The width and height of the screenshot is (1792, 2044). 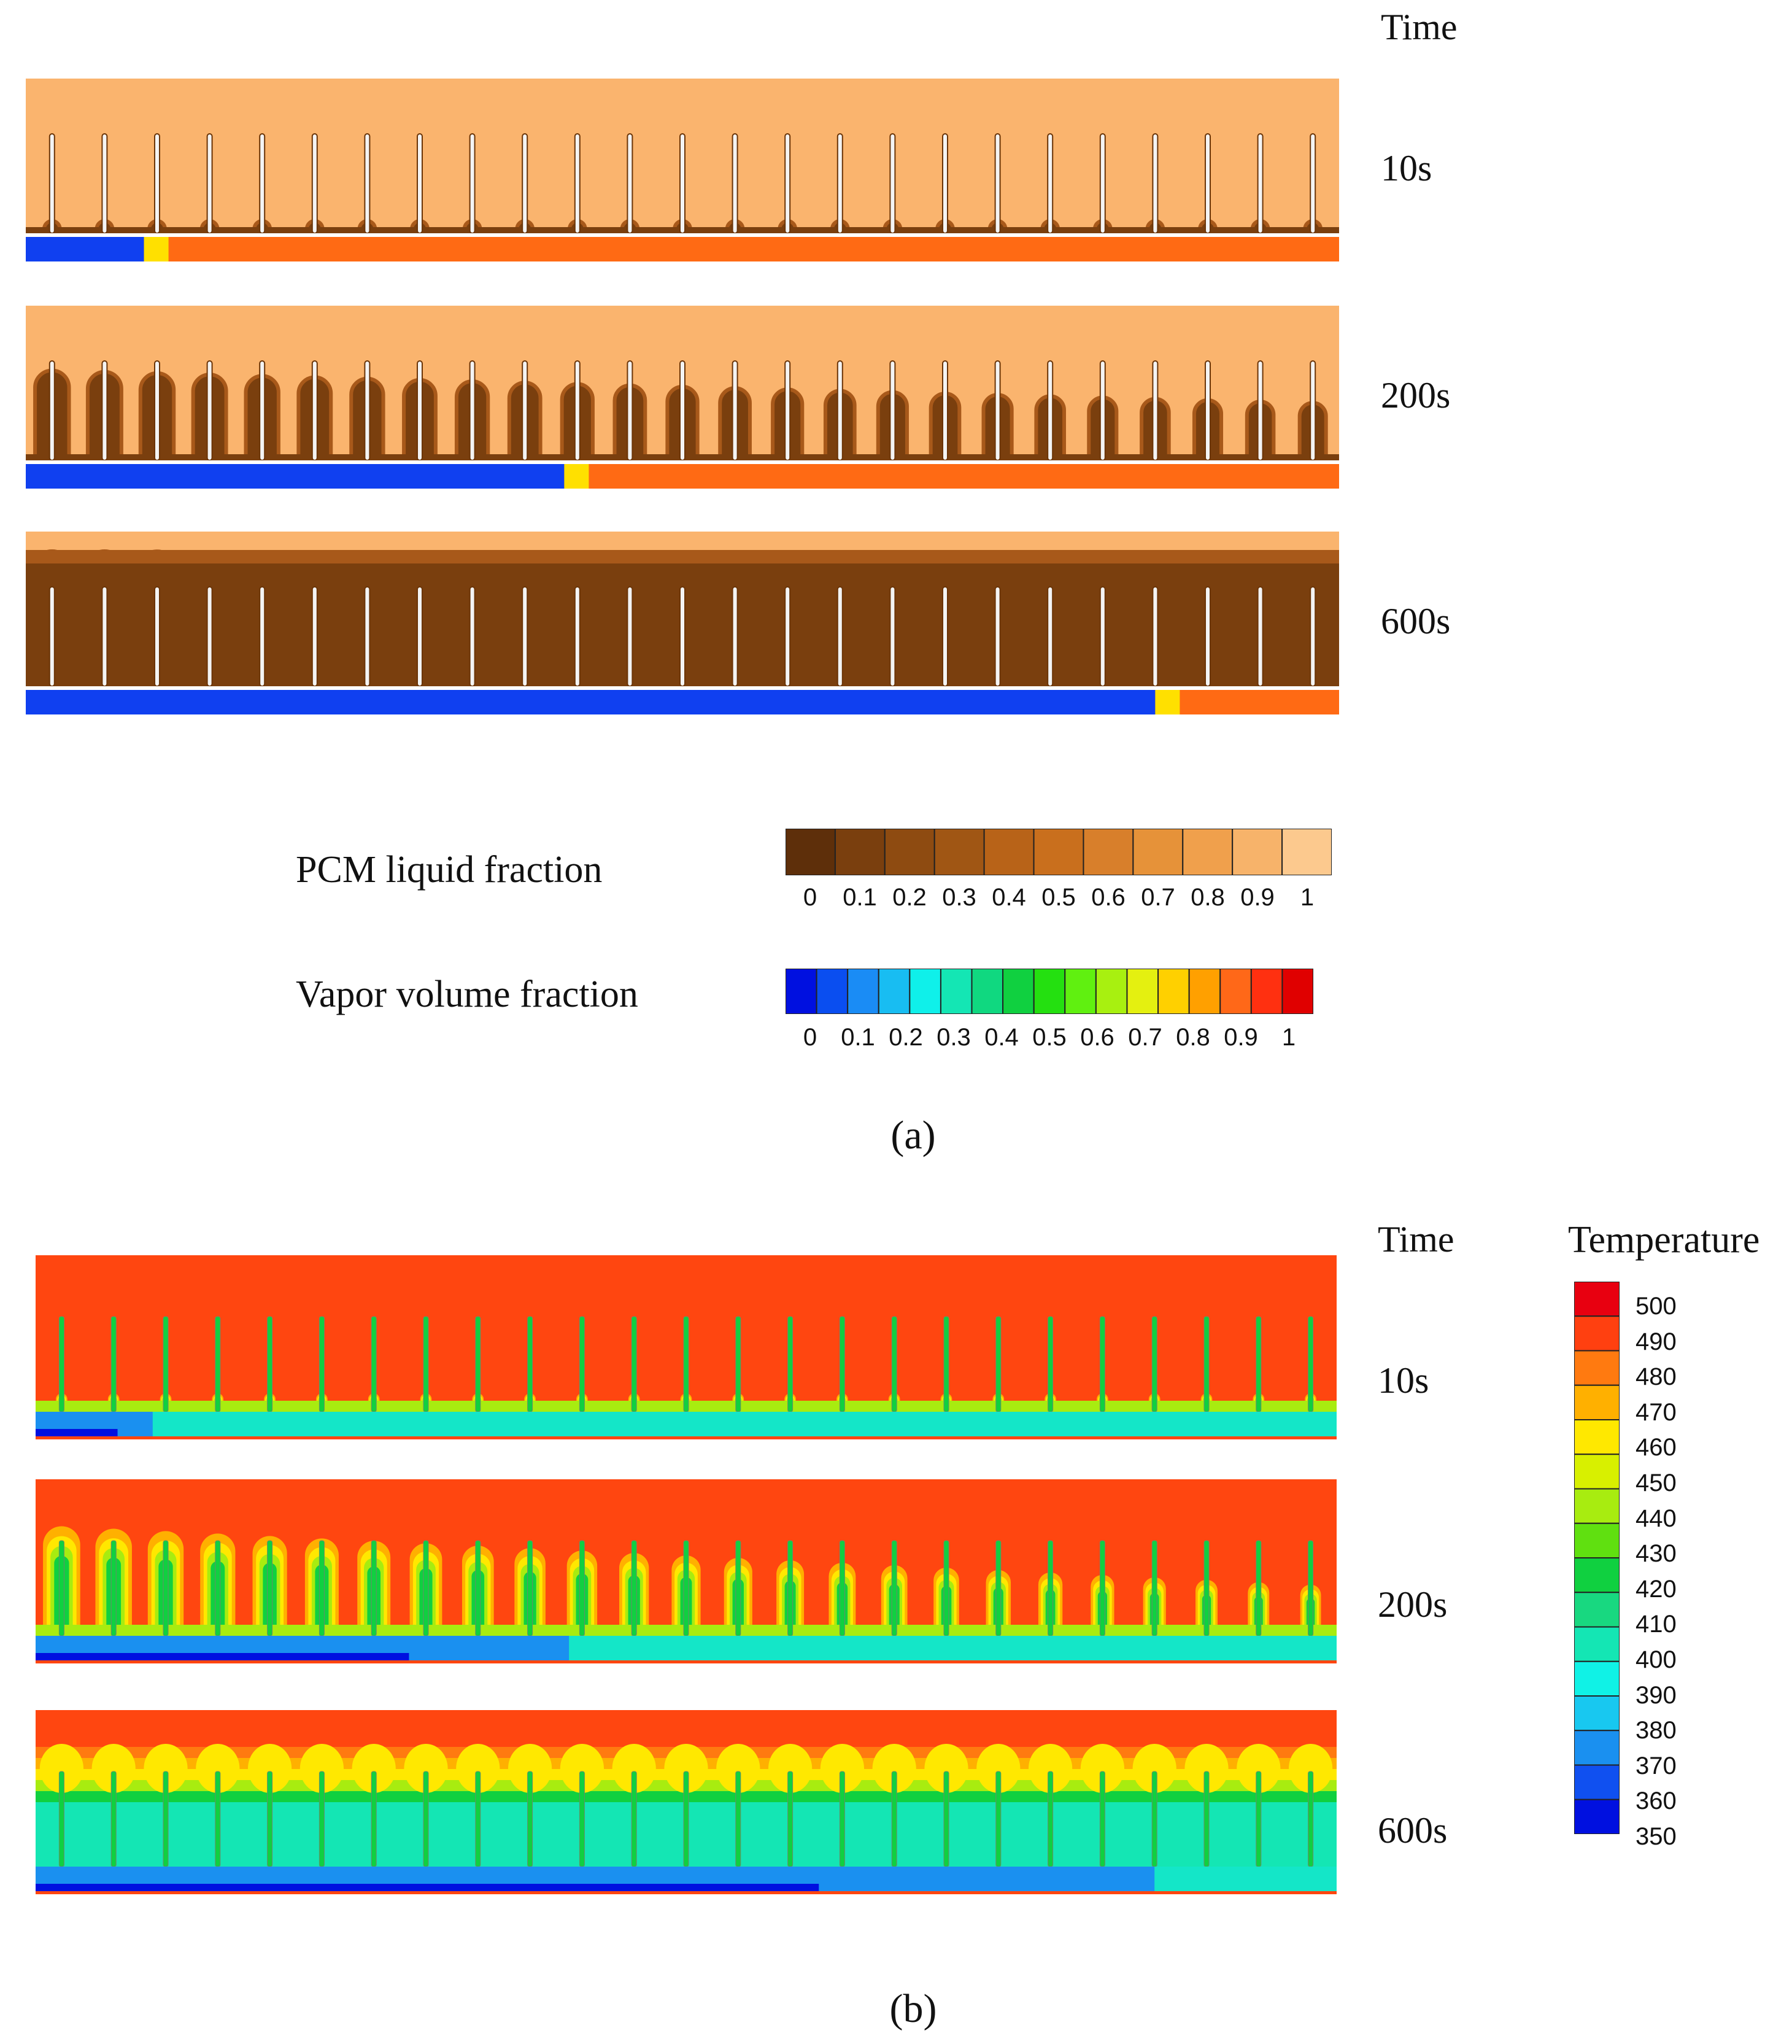 I want to click on colorbar-tick-label: 400, so click(x=1656, y=1659).